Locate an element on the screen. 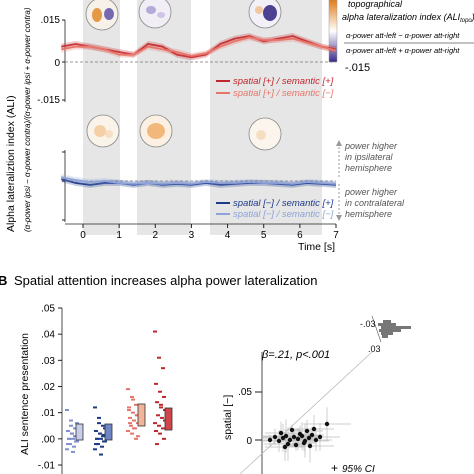 This screenshot has width=474, height=474. hist-tick: -.03 is located at coordinates (368, 324).